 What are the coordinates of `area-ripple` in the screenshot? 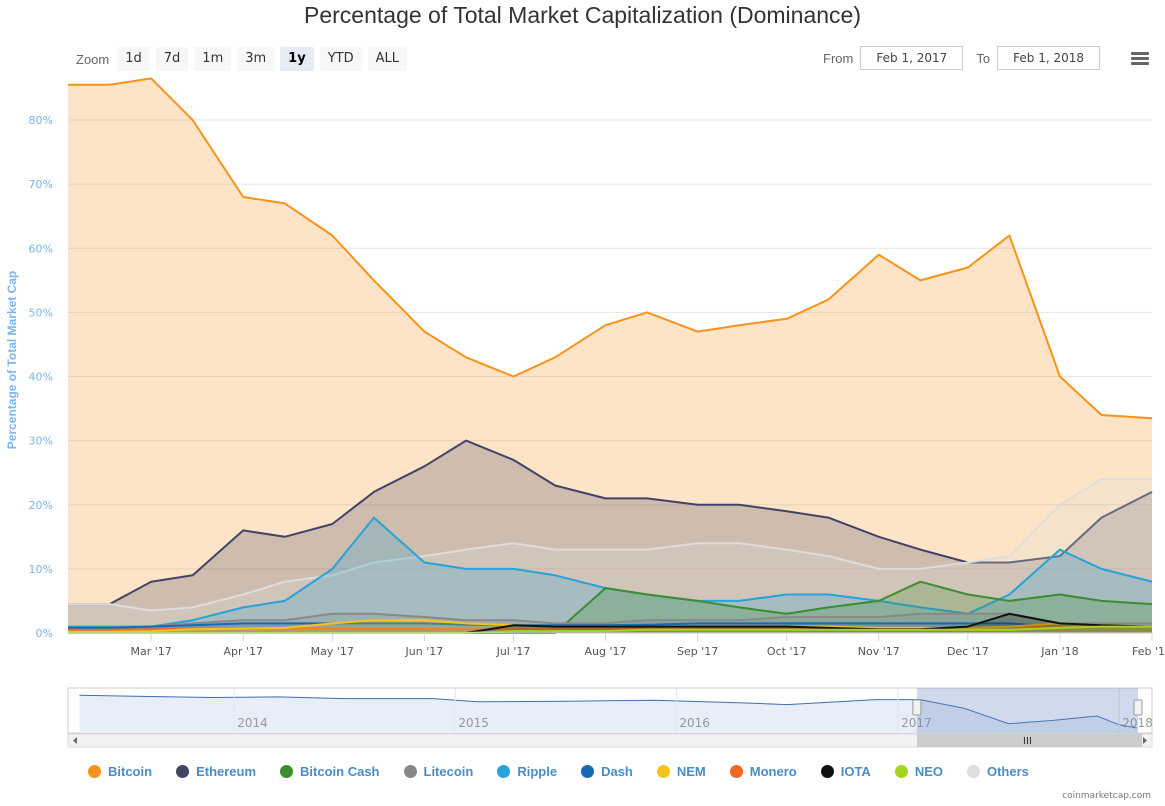 It's located at (610, 575).